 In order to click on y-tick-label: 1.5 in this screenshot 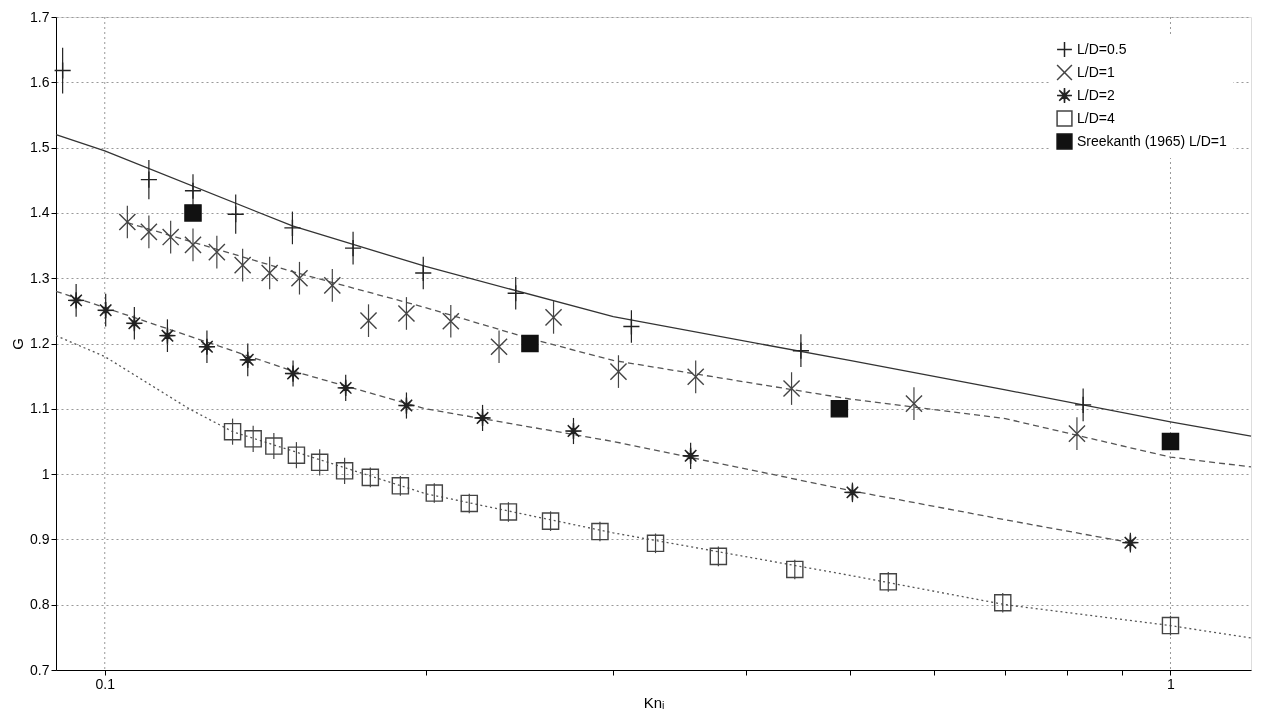, I will do `click(40, 147)`.